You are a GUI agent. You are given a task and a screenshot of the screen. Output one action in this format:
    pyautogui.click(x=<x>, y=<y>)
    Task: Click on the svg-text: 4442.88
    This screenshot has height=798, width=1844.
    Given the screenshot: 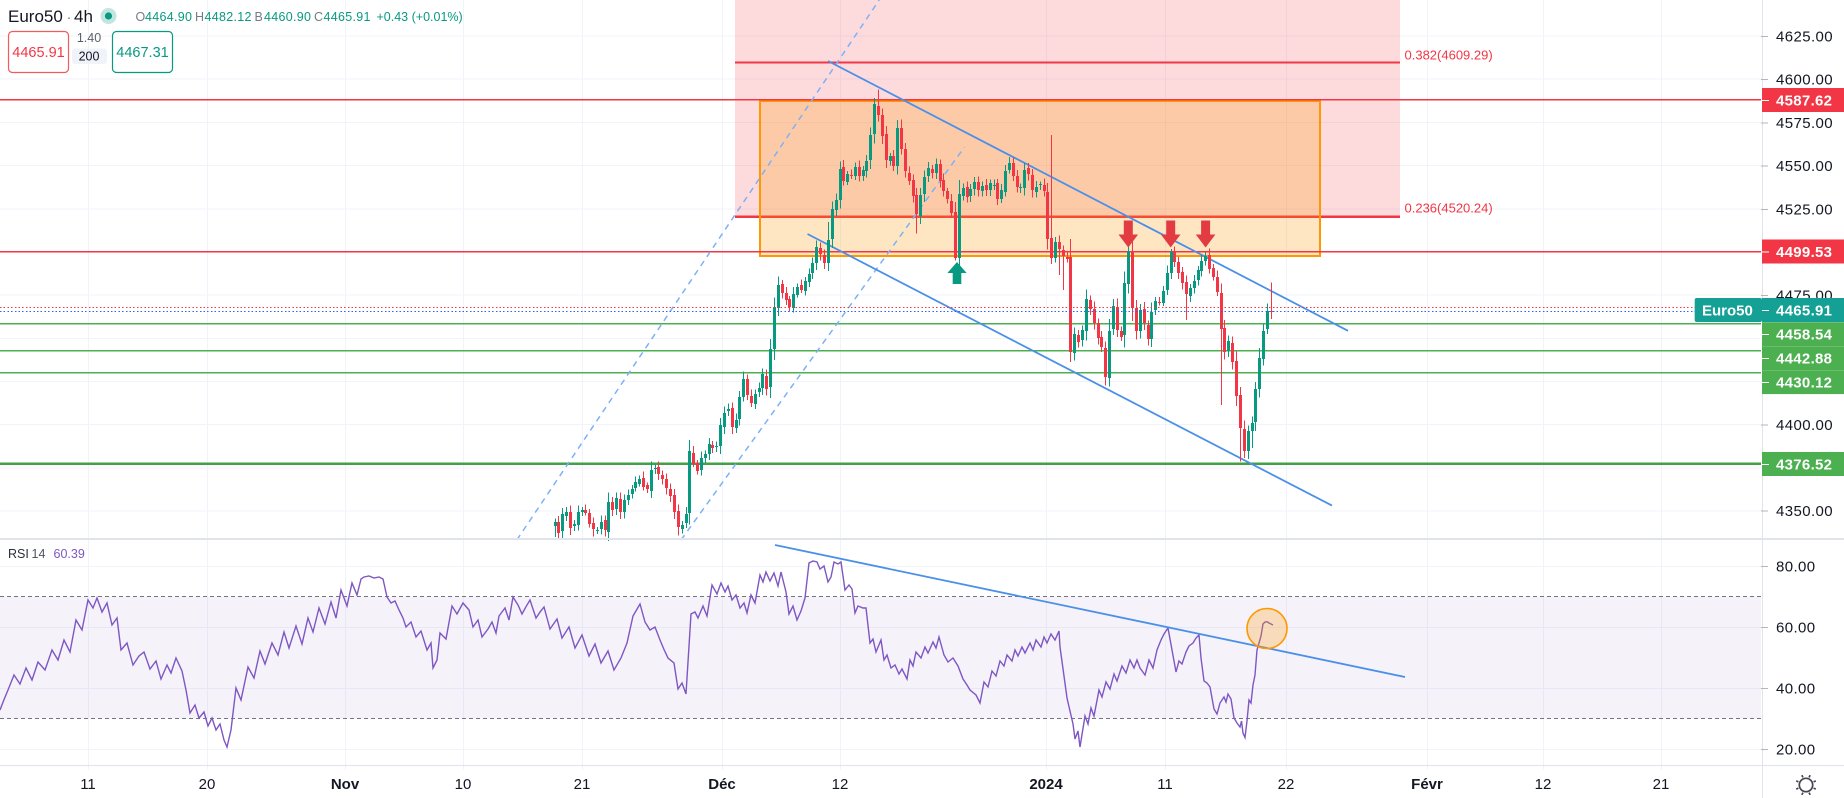 What is the action you would take?
    pyautogui.click(x=1804, y=359)
    